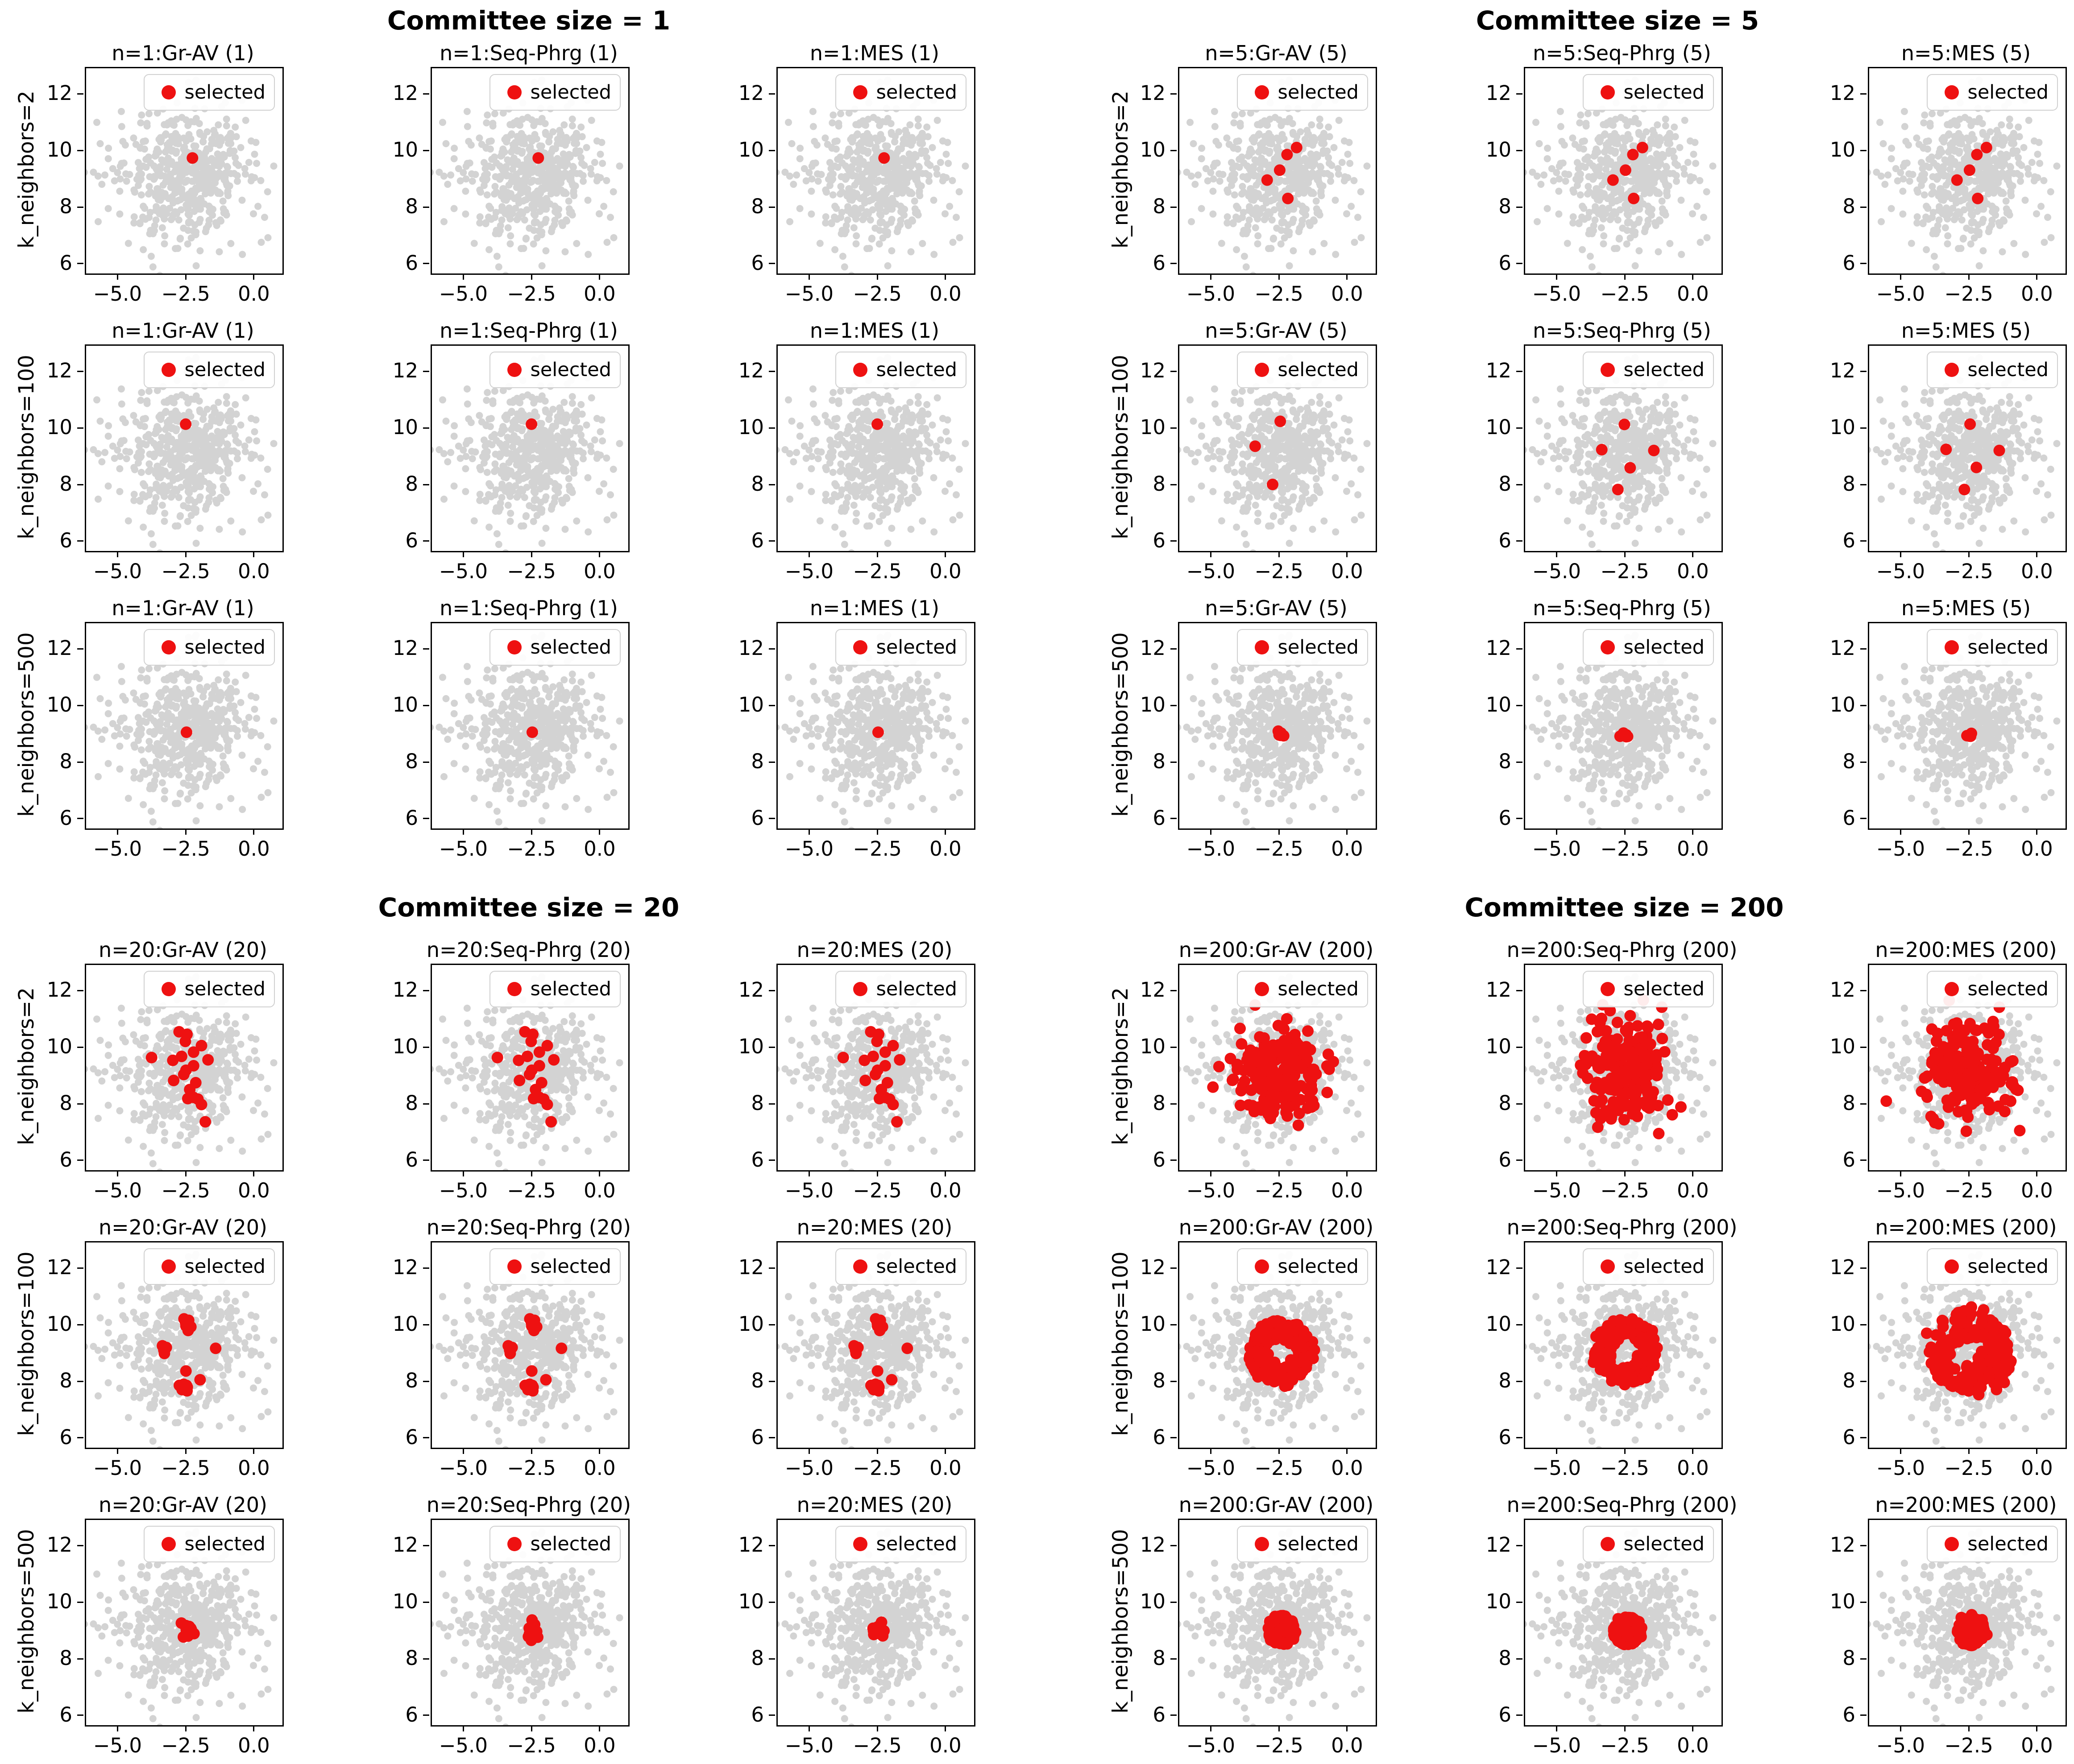  I want to click on y-tick, so click(80, 94).